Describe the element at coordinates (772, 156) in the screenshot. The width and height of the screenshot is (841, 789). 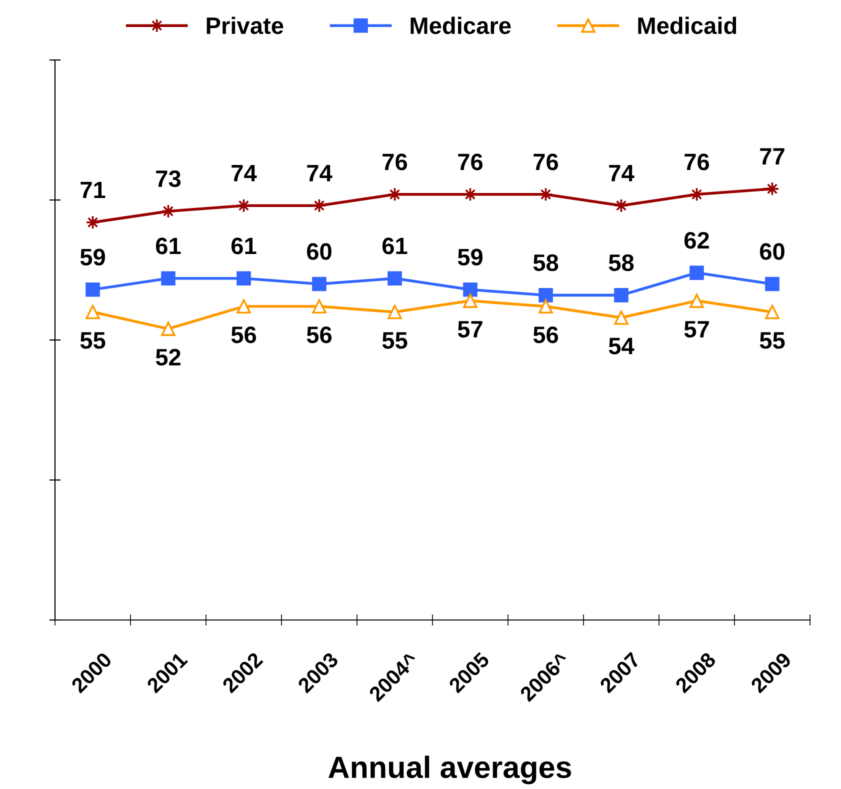
I see `data-label: 77` at that location.